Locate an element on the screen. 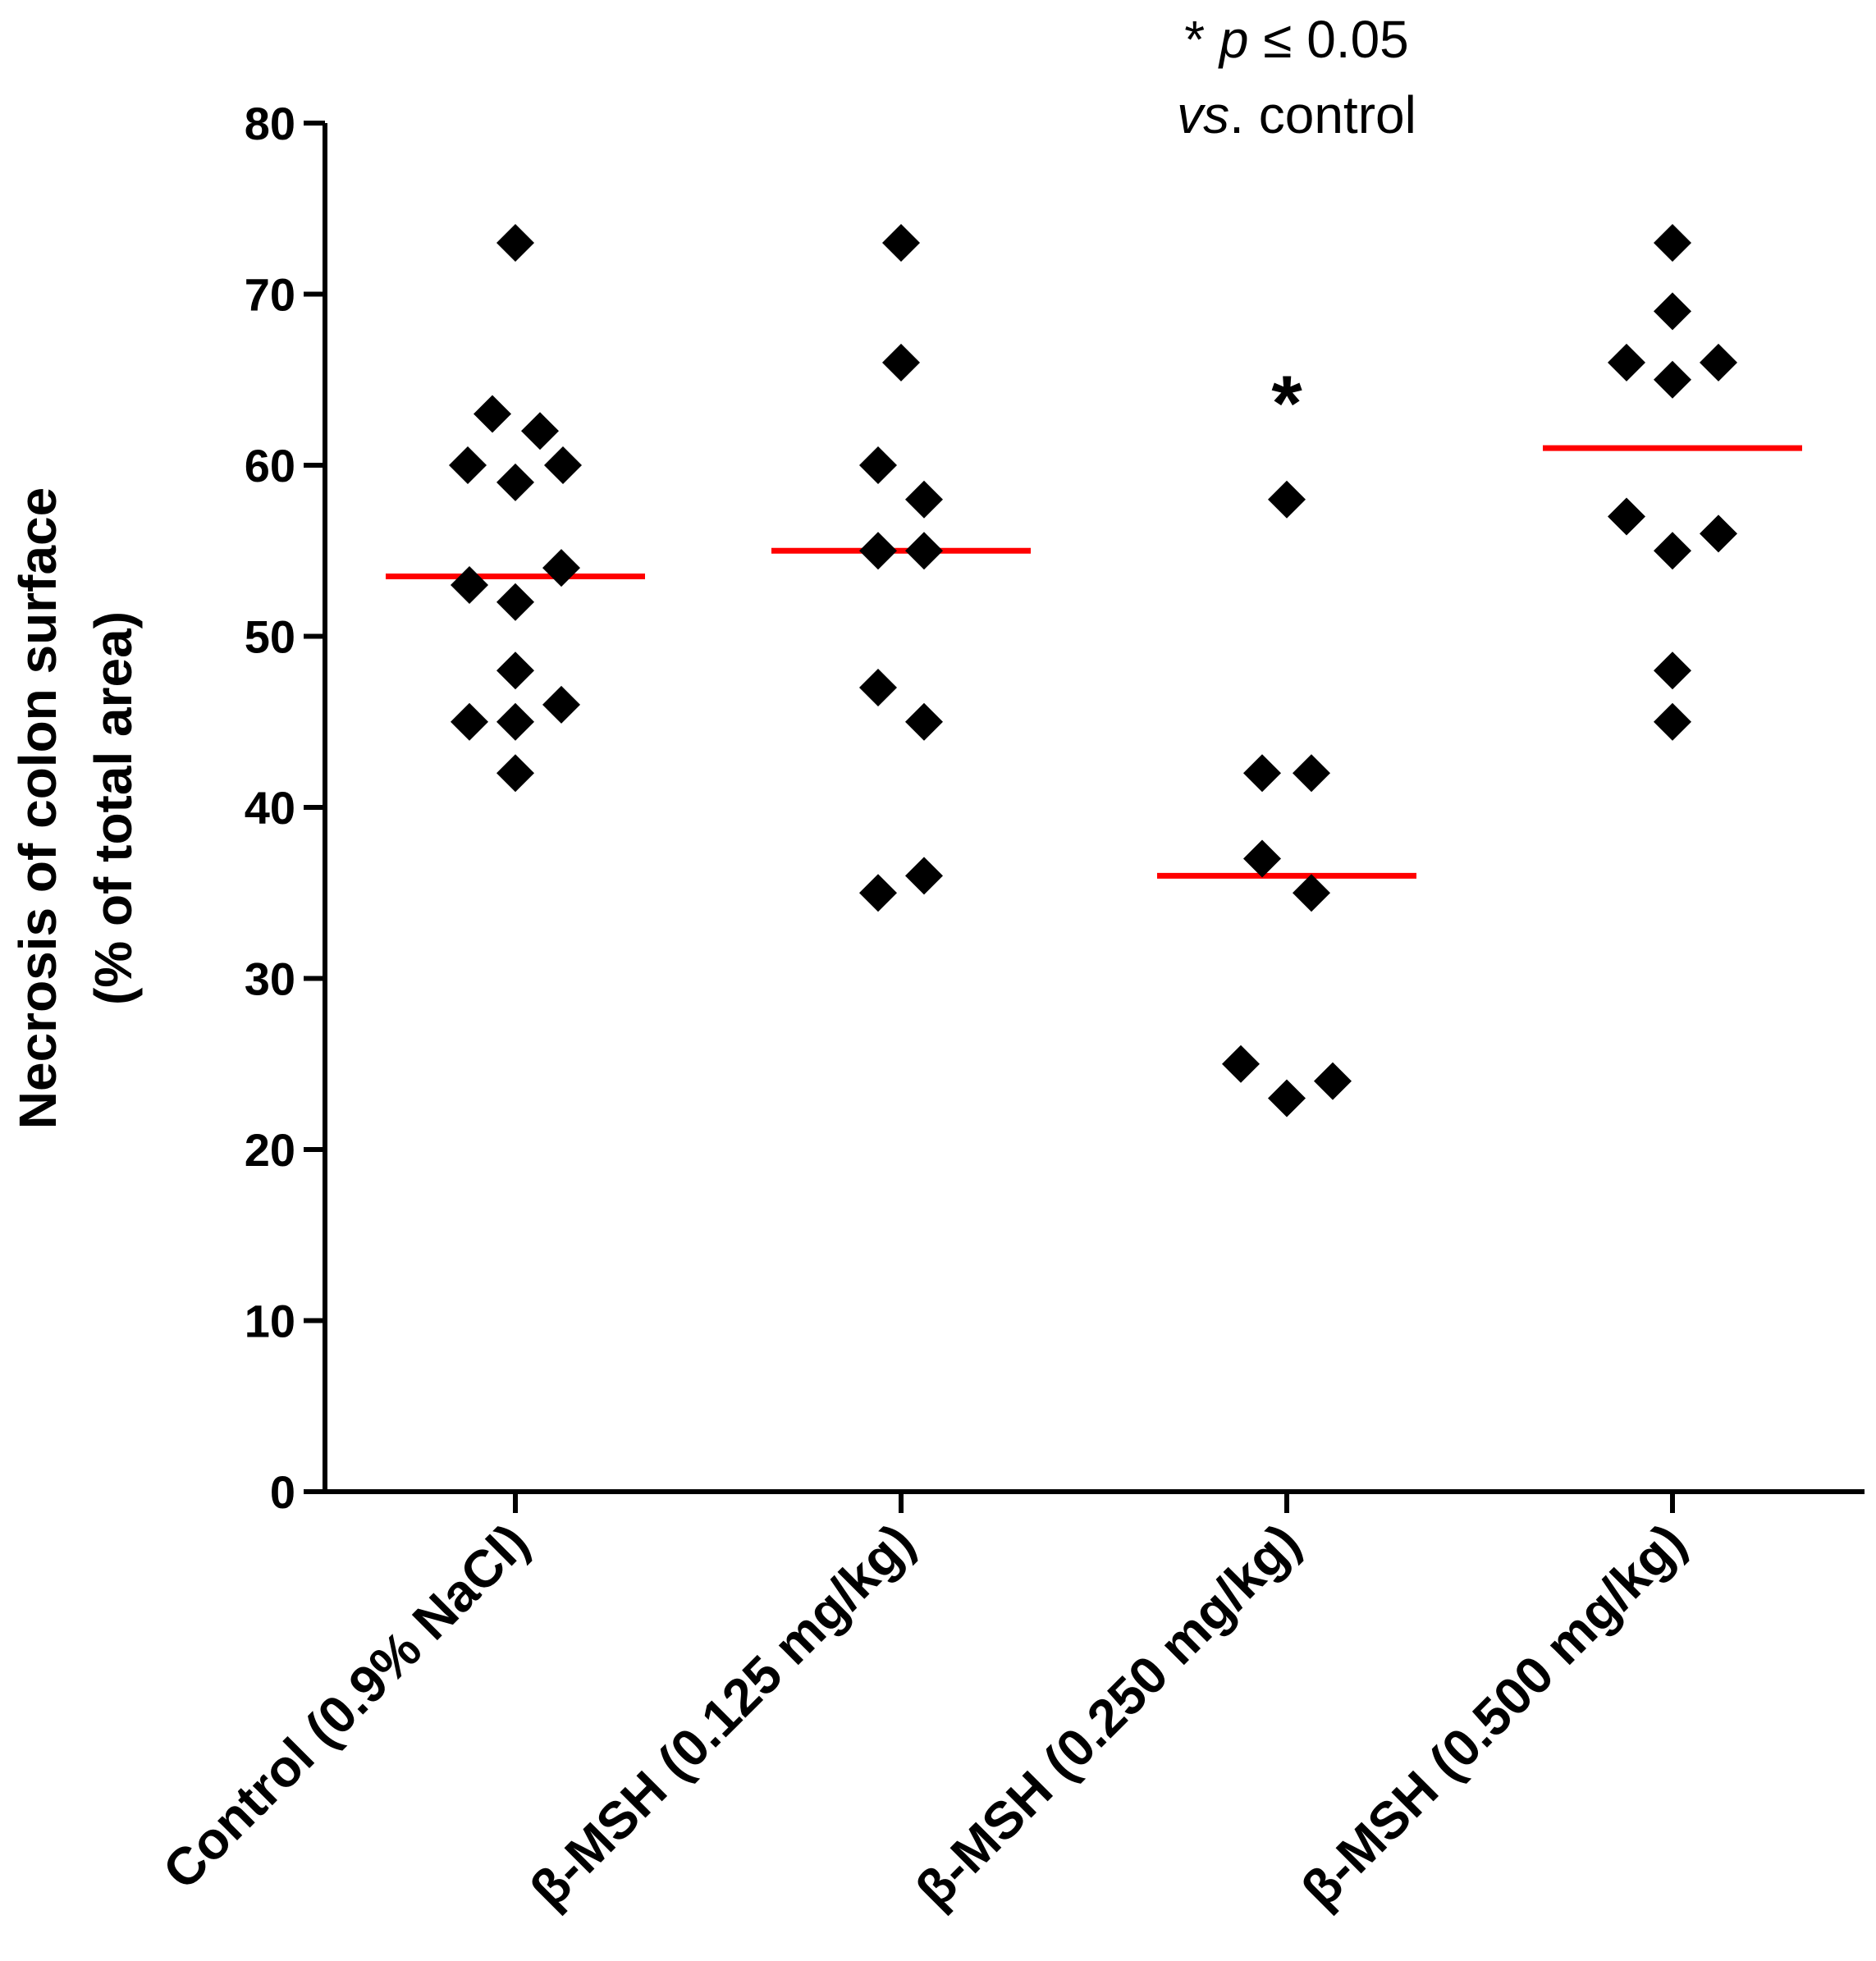 This screenshot has height=1961, width=1876. x-tick-label: Control (0.9% NaCl) is located at coordinates (346, 1706).